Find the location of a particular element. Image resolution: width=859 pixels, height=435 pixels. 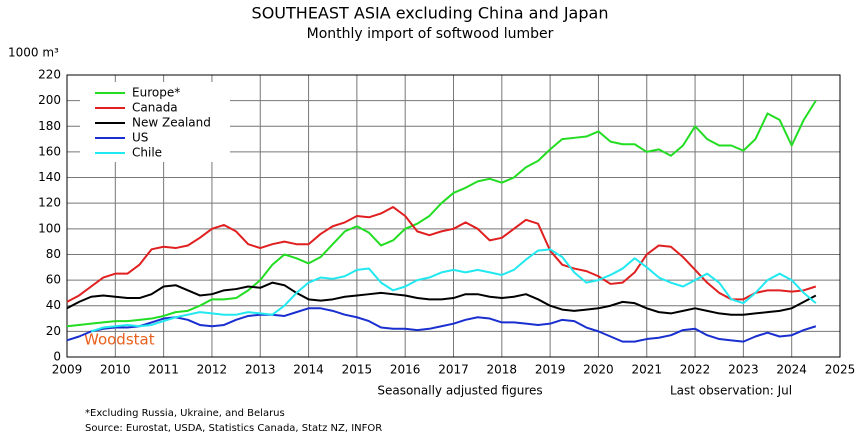

y-tick-label: 0 is located at coordinates (57, 357).